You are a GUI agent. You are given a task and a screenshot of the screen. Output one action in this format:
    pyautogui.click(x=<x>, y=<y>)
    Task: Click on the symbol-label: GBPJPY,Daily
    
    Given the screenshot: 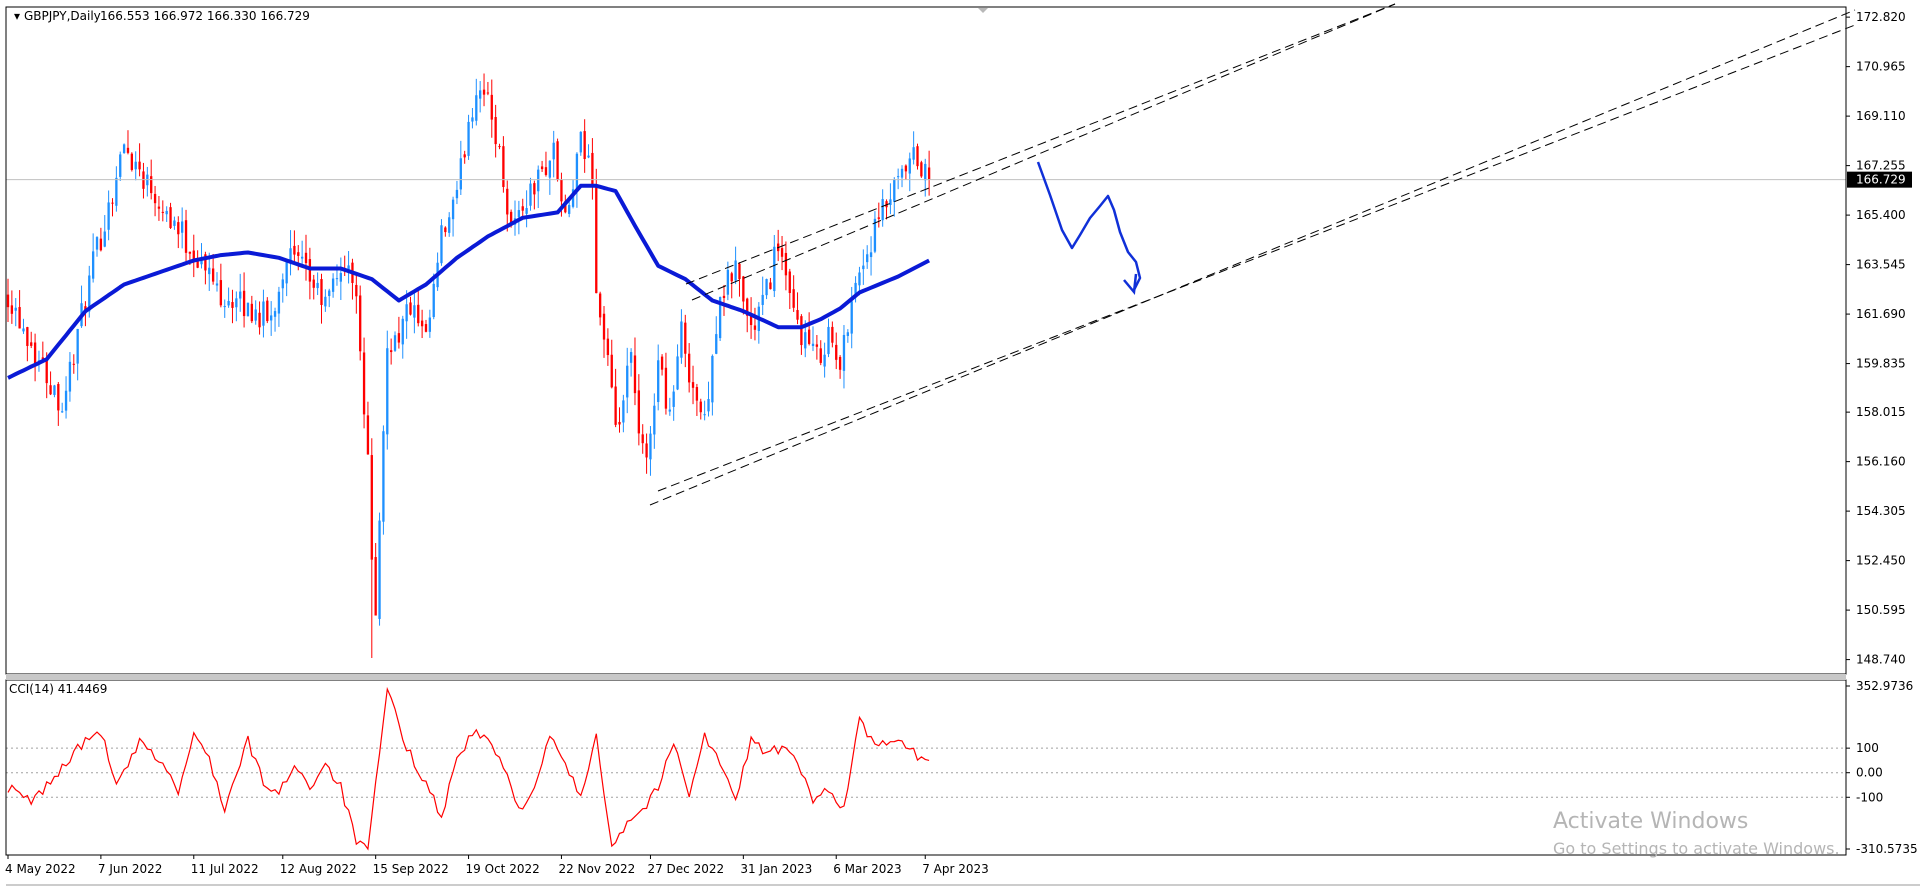 What is the action you would take?
    pyautogui.click(x=62, y=16)
    